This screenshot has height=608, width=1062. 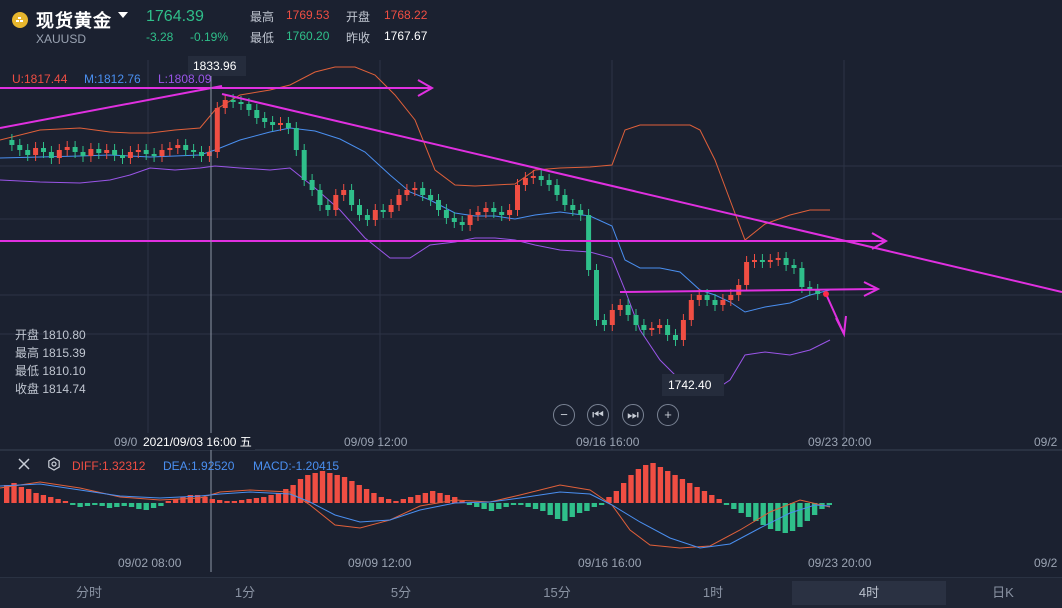 What do you see at coordinates (598, 415) in the screenshot?
I see `scroll-start-button: ⏮` at bounding box center [598, 415].